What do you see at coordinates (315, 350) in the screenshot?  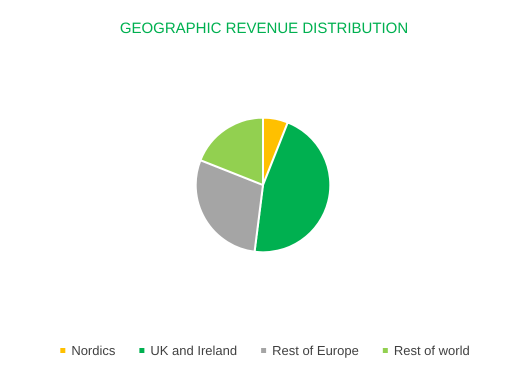 I see `legend-label: Rest of Europe` at bounding box center [315, 350].